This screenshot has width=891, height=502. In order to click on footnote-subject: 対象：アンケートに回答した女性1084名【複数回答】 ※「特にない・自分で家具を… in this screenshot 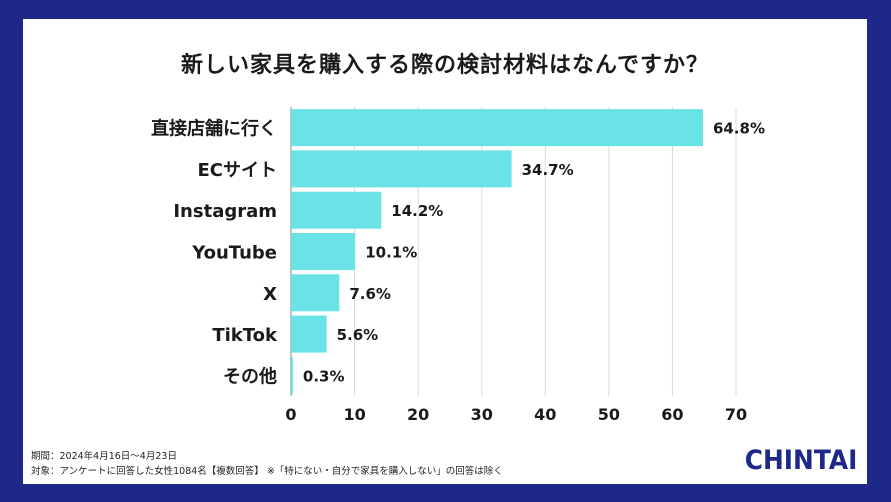, I will do `click(267, 471)`.